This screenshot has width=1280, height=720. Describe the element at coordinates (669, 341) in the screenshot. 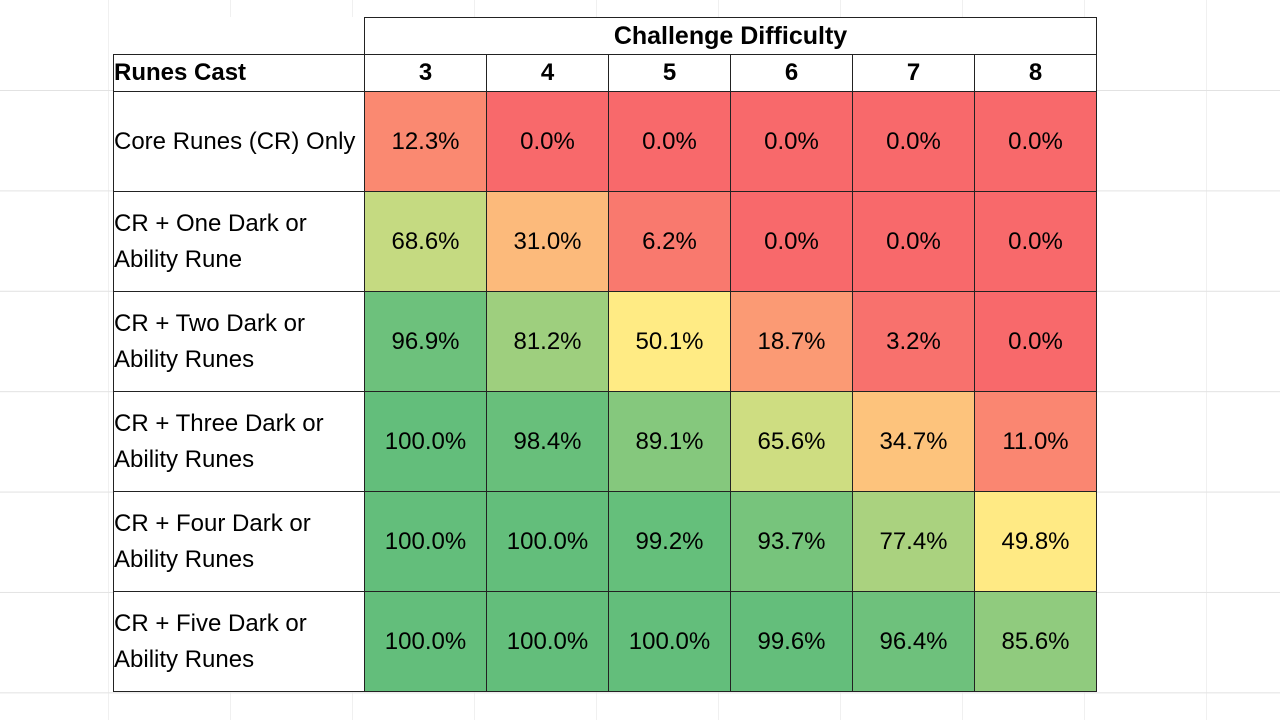

I see `heatmap-cell: 50.1%` at that location.